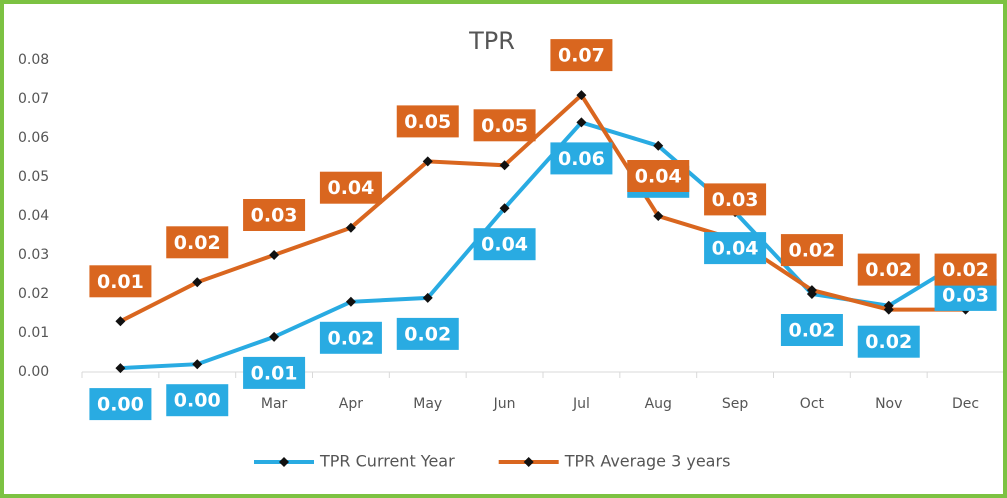 The image size is (1007, 498). What do you see at coordinates (33, 372) in the screenshot?
I see `y-tick-label: 0.00` at bounding box center [33, 372].